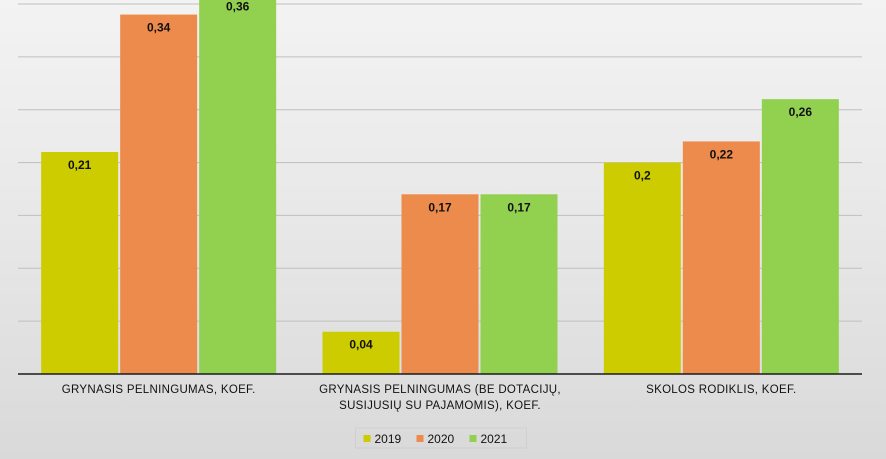 Image resolution: width=886 pixels, height=459 pixels. What do you see at coordinates (722, 154) in the screenshot?
I see `data-label: 0,22` at bounding box center [722, 154].